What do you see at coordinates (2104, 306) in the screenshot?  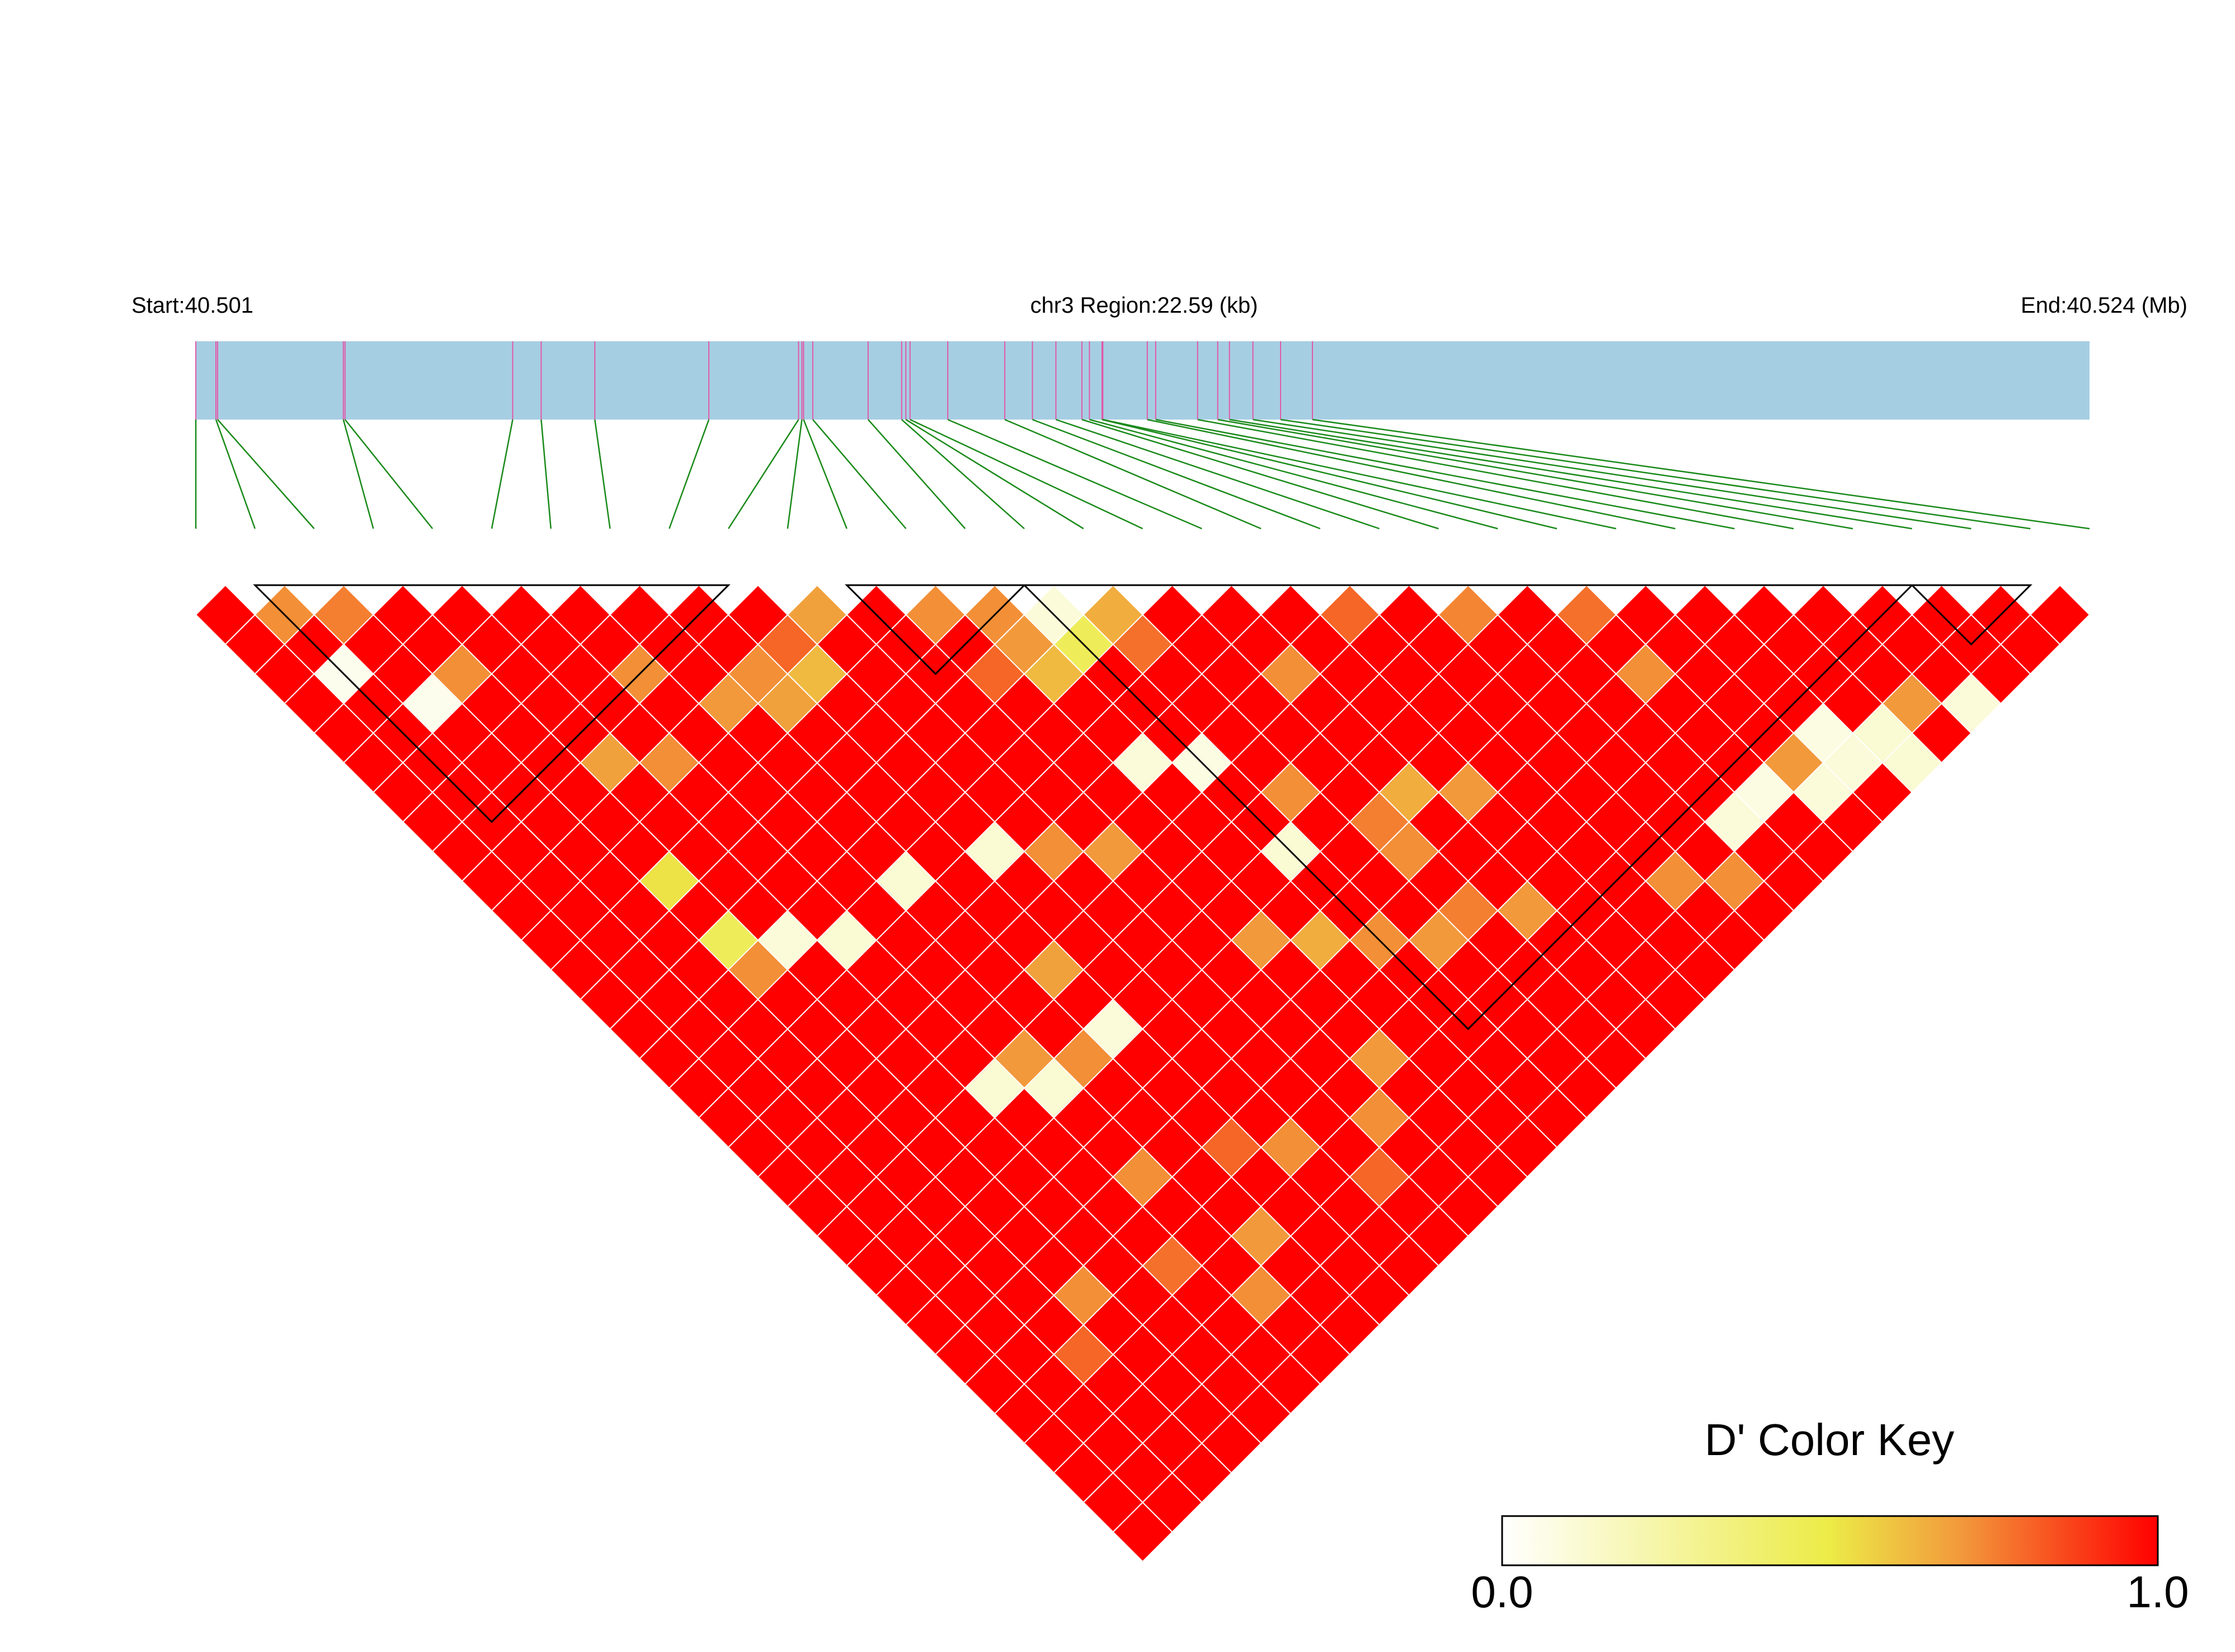 I see `region-end-label: End:40.524 (Mb)` at bounding box center [2104, 306].